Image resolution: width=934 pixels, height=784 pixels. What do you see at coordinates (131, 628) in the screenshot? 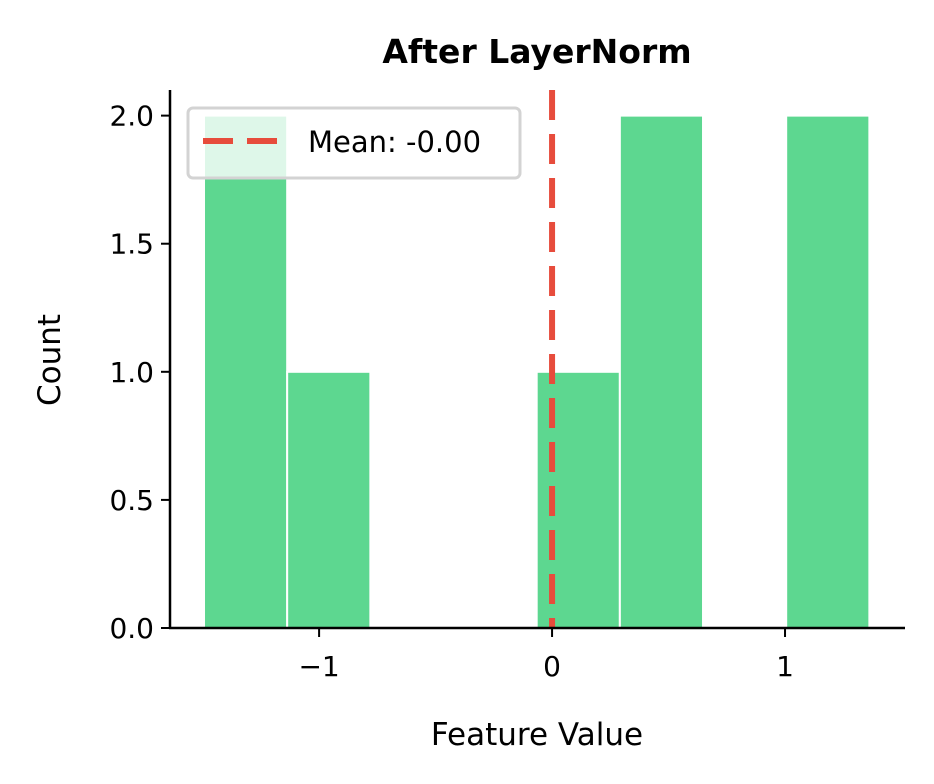
I see `y-tick-label: 0.0` at bounding box center [131, 628].